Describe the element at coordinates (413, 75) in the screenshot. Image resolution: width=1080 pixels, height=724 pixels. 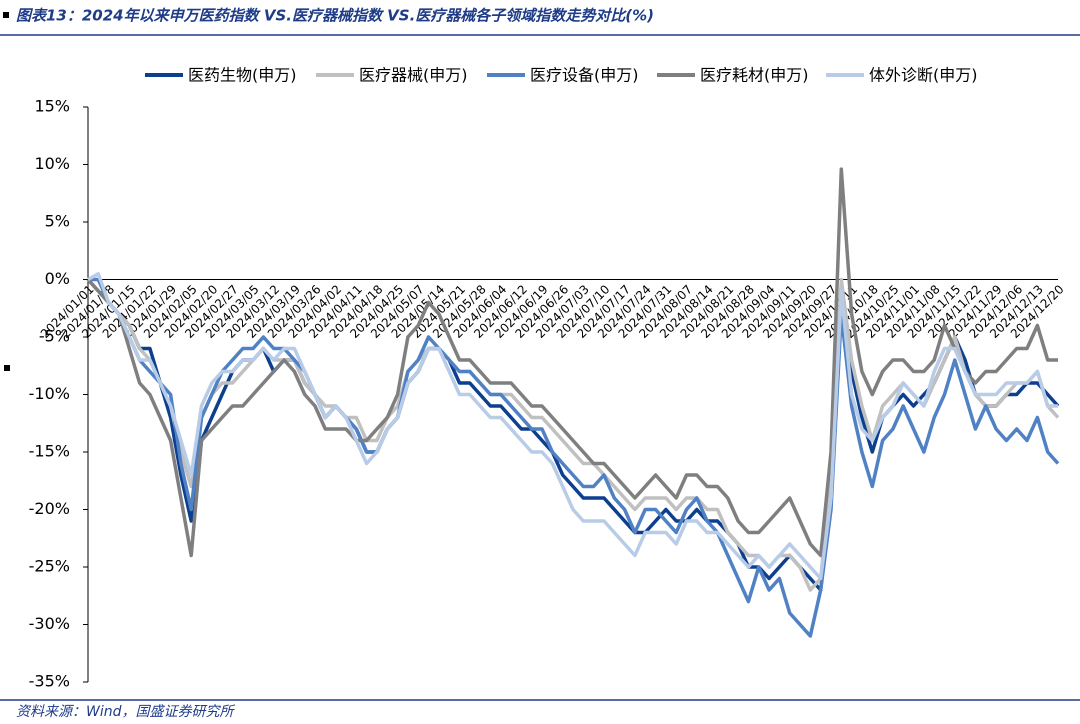
I see `legend-label: 医疗器械(申万)` at that location.